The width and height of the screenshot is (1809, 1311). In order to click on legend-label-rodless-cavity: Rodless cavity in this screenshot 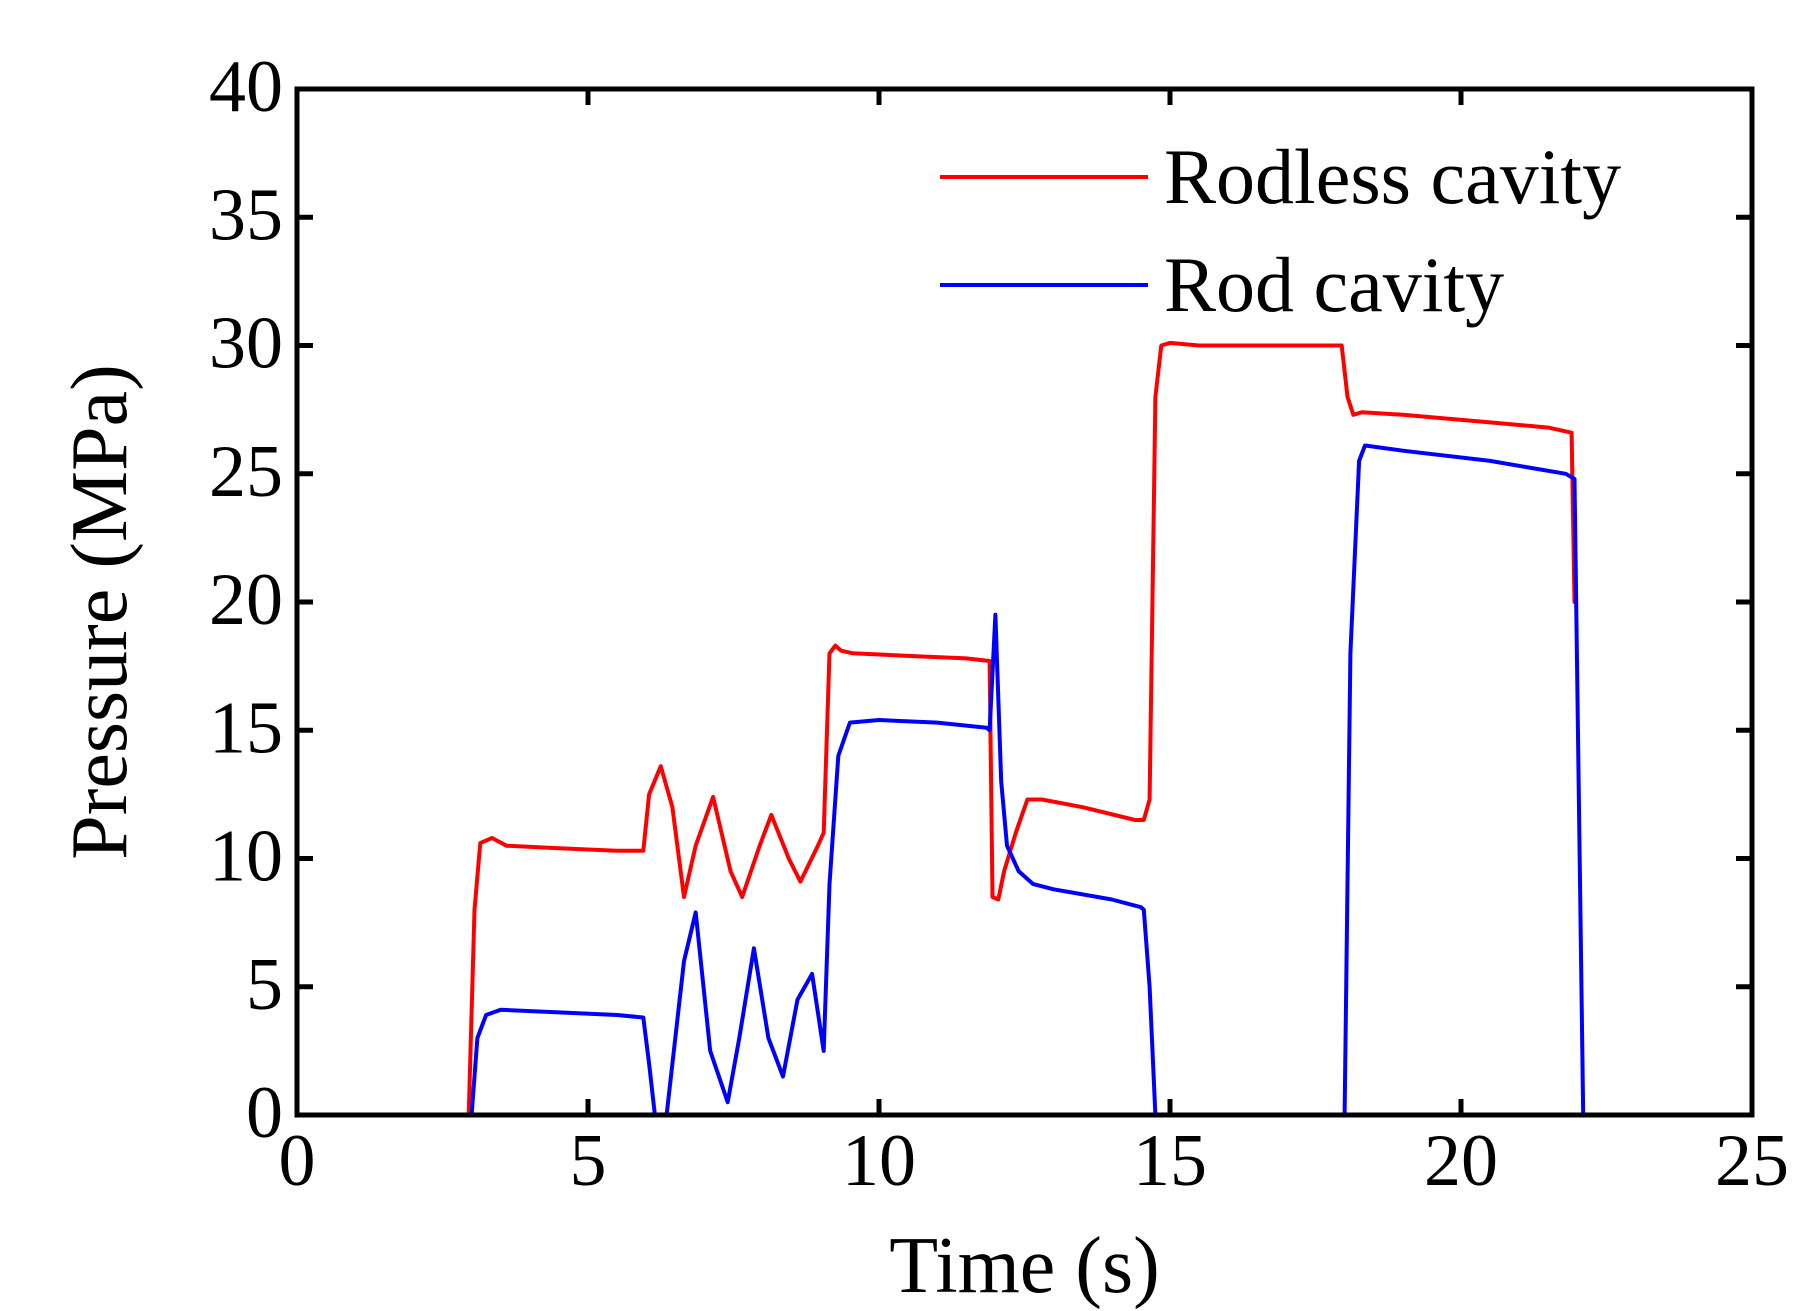, I will do `click(1392, 176)`.